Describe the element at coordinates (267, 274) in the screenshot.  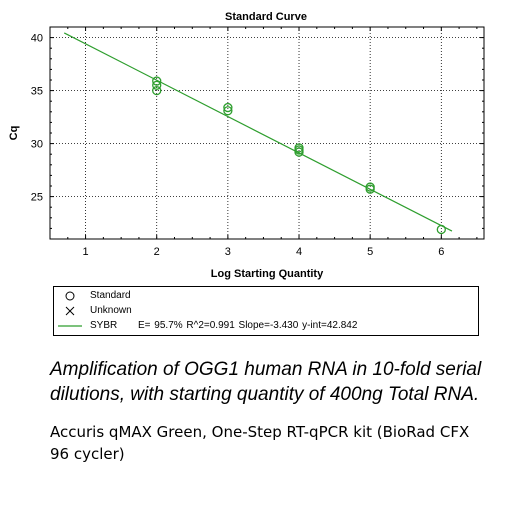
I see `x-axis-label: Log Starting Quantity` at that location.